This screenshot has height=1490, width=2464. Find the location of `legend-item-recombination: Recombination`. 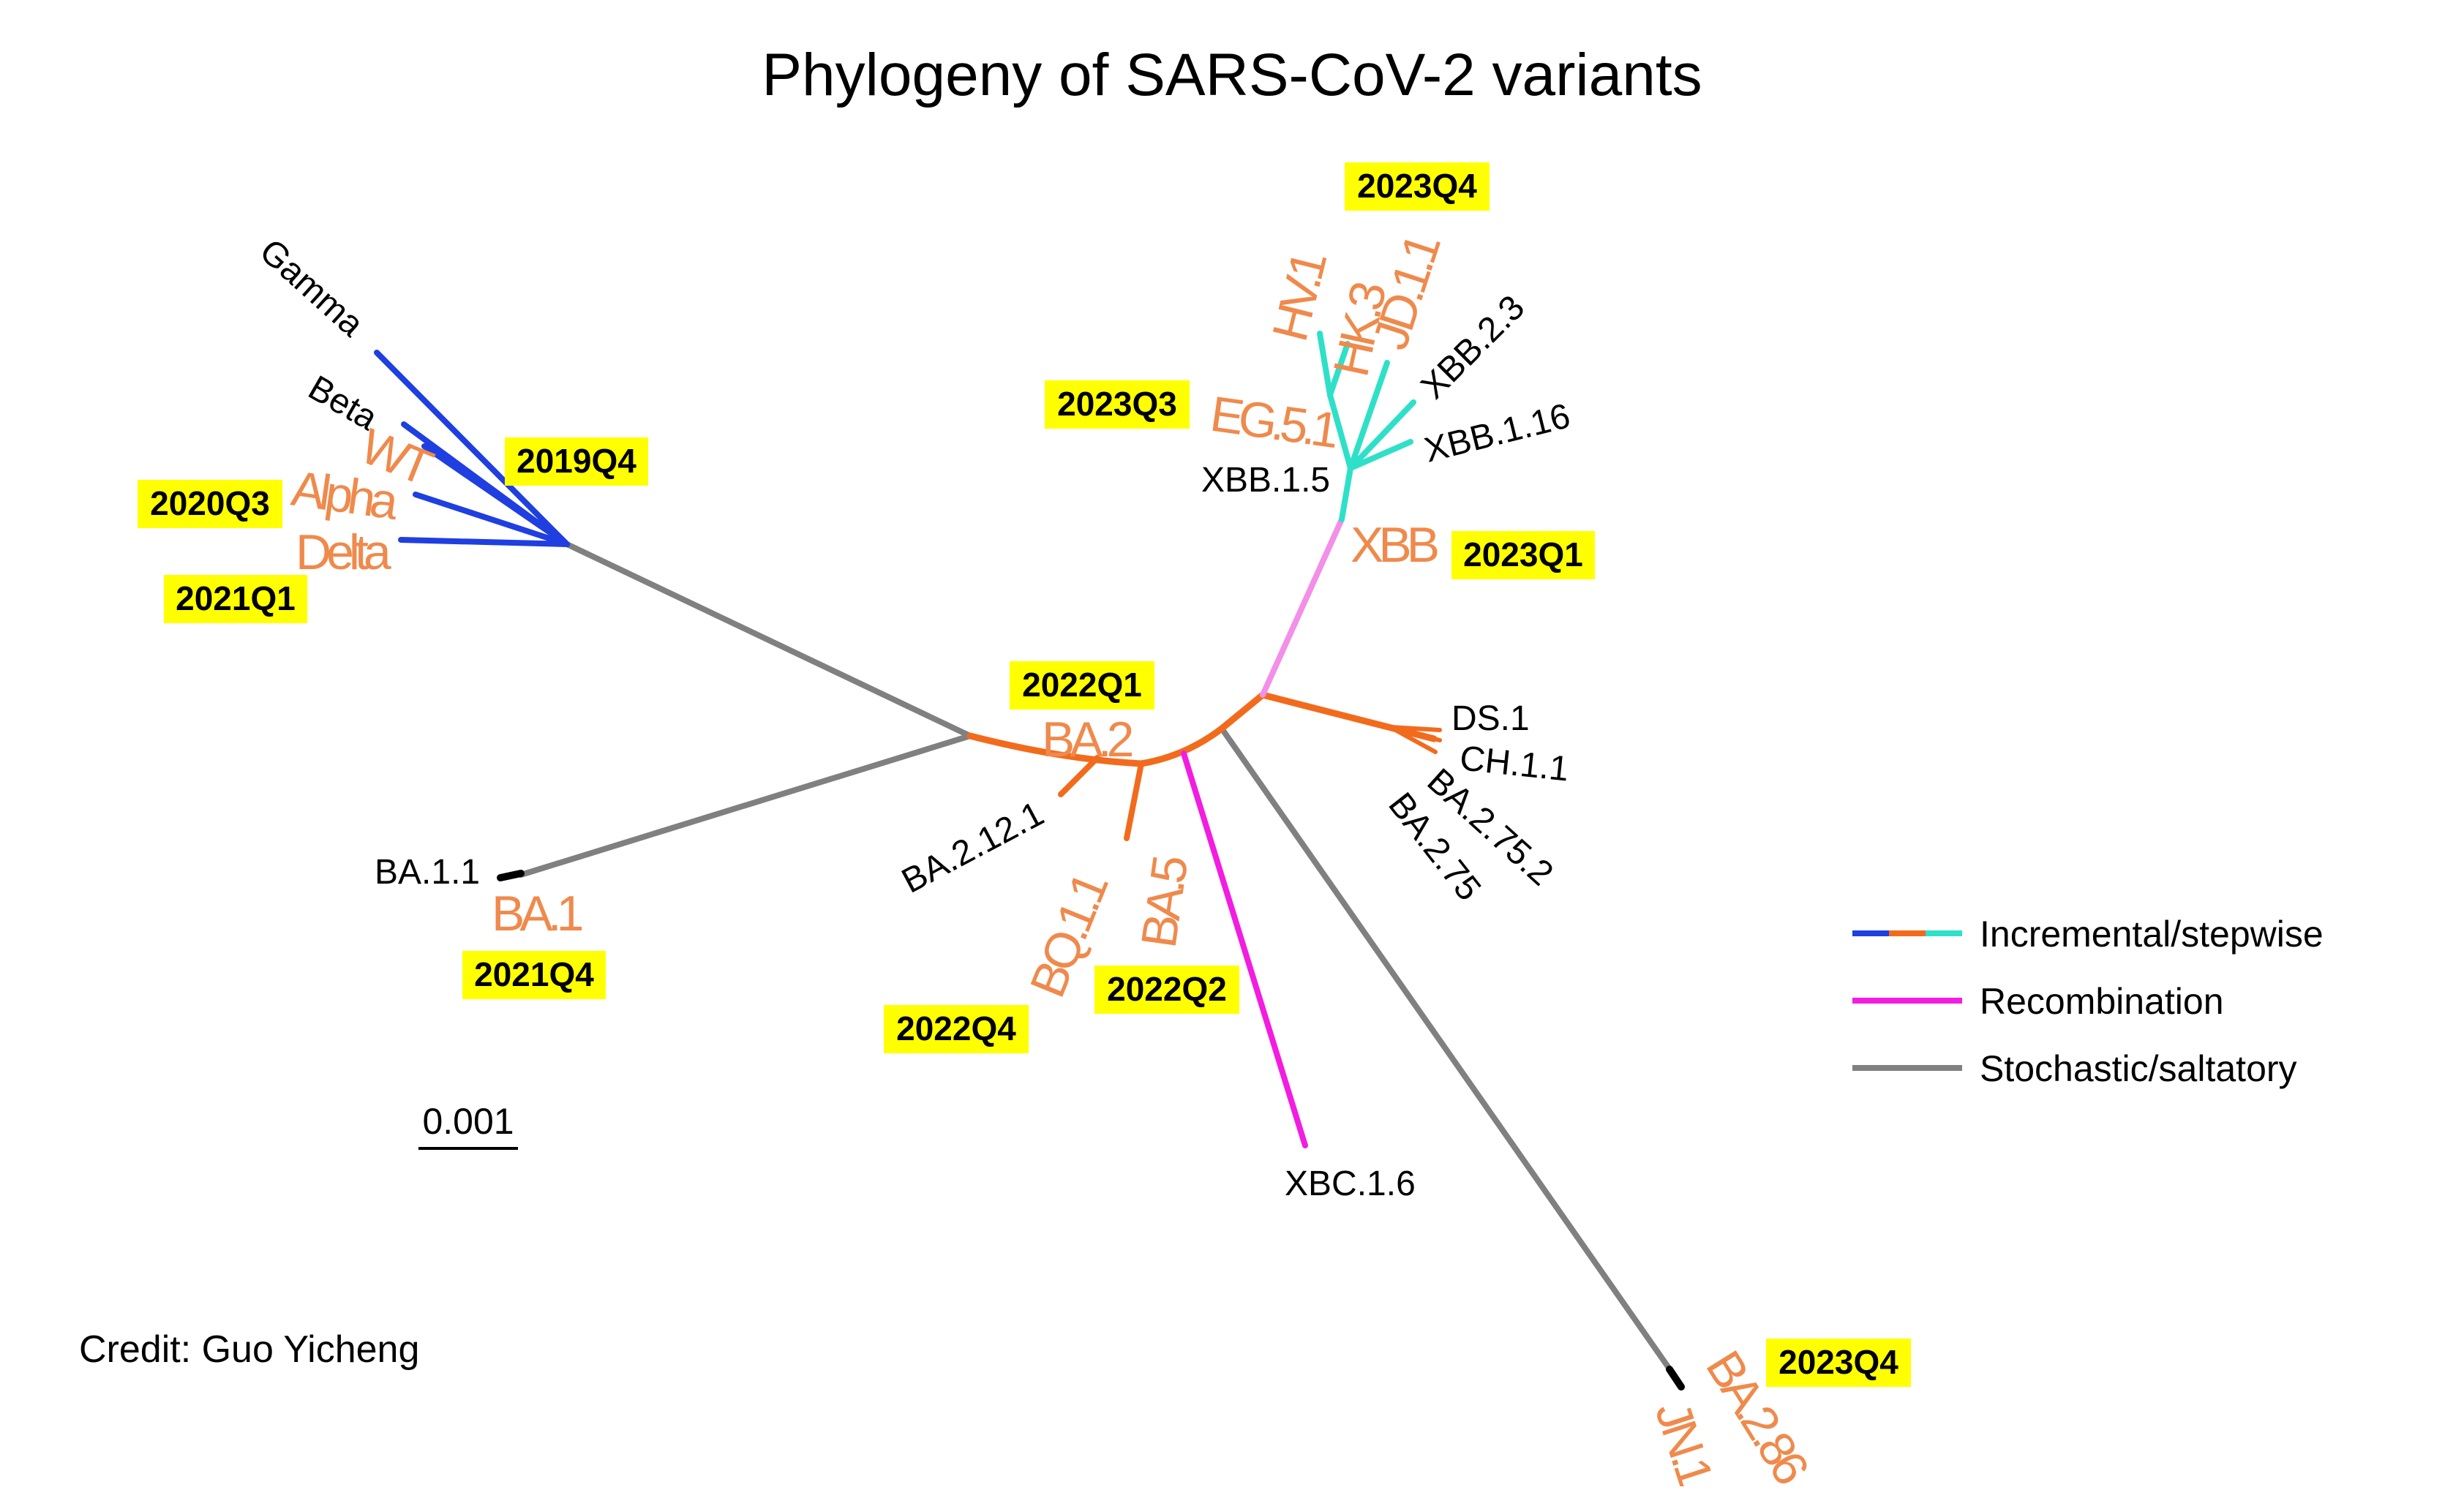

legend-item-recombination: Recombination is located at coordinates (2038, 1001).